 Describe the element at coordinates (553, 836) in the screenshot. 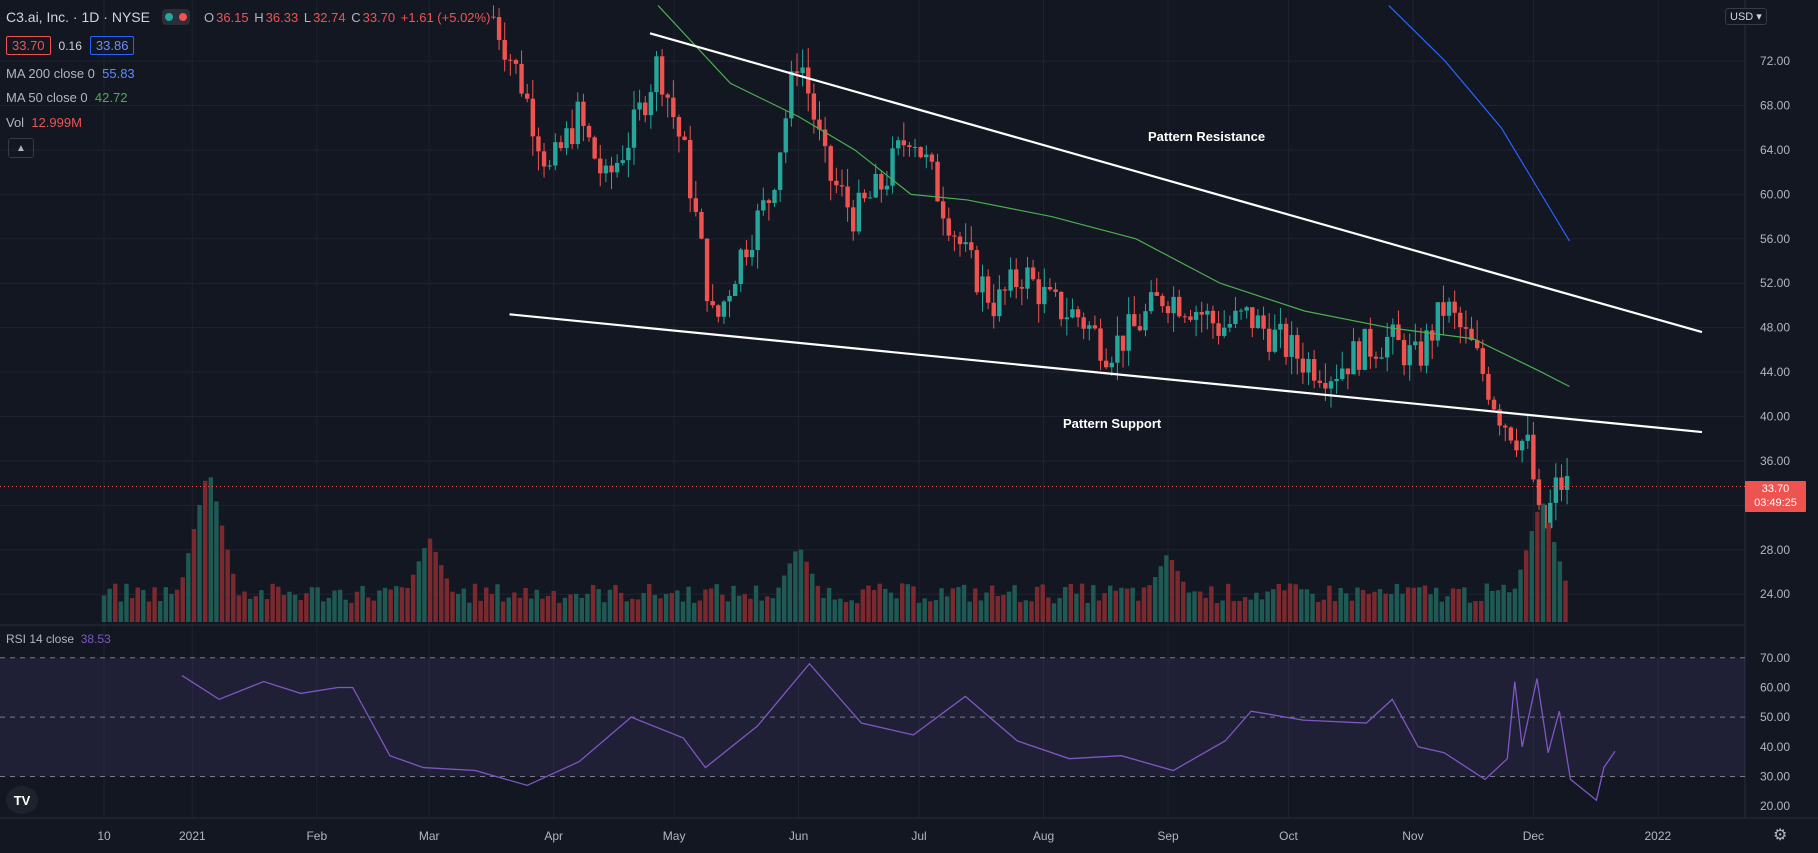

I see `time-tick-label: Apr` at that location.